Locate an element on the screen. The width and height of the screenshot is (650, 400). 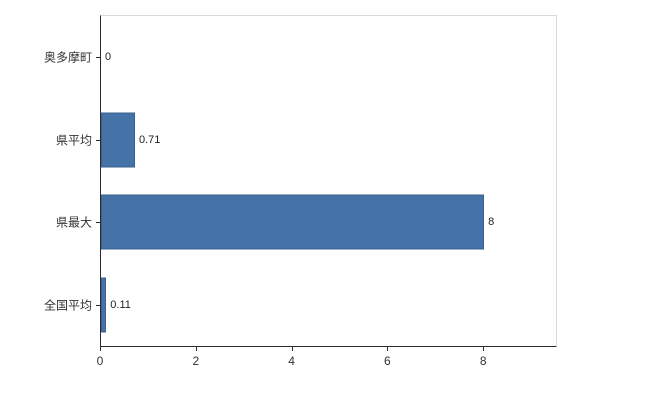
category-label: 全国平均 is located at coordinates (67, 305).